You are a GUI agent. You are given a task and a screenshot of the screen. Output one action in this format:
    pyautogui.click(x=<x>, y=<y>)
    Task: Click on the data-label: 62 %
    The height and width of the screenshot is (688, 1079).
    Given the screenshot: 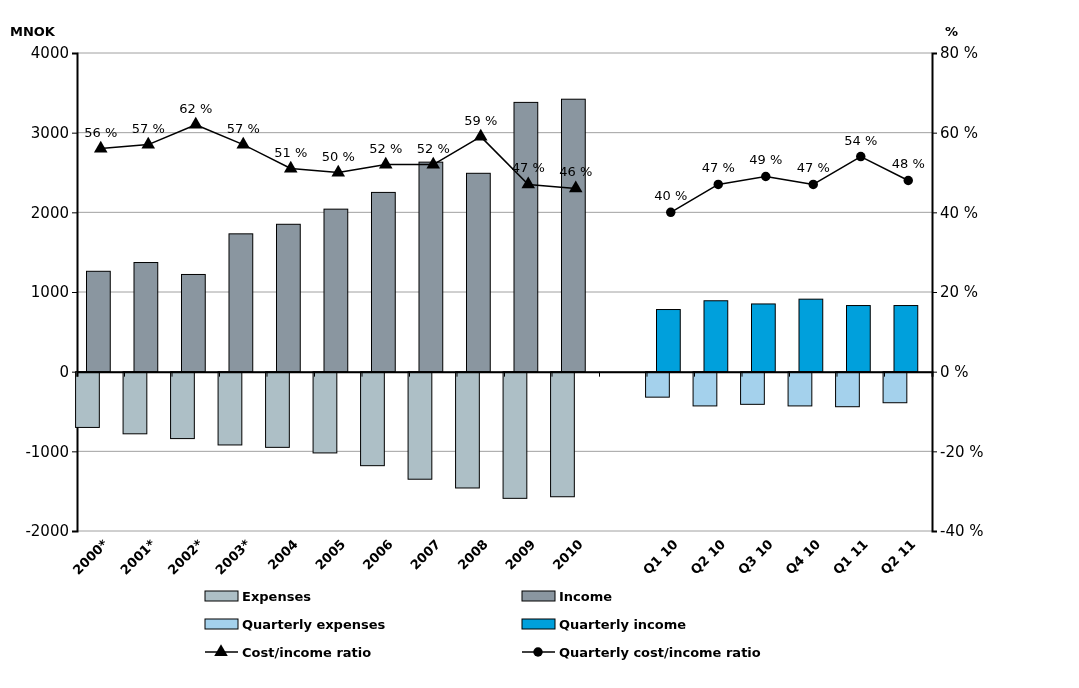 What is the action you would take?
    pyautogui.click(x=196, y=108)
    